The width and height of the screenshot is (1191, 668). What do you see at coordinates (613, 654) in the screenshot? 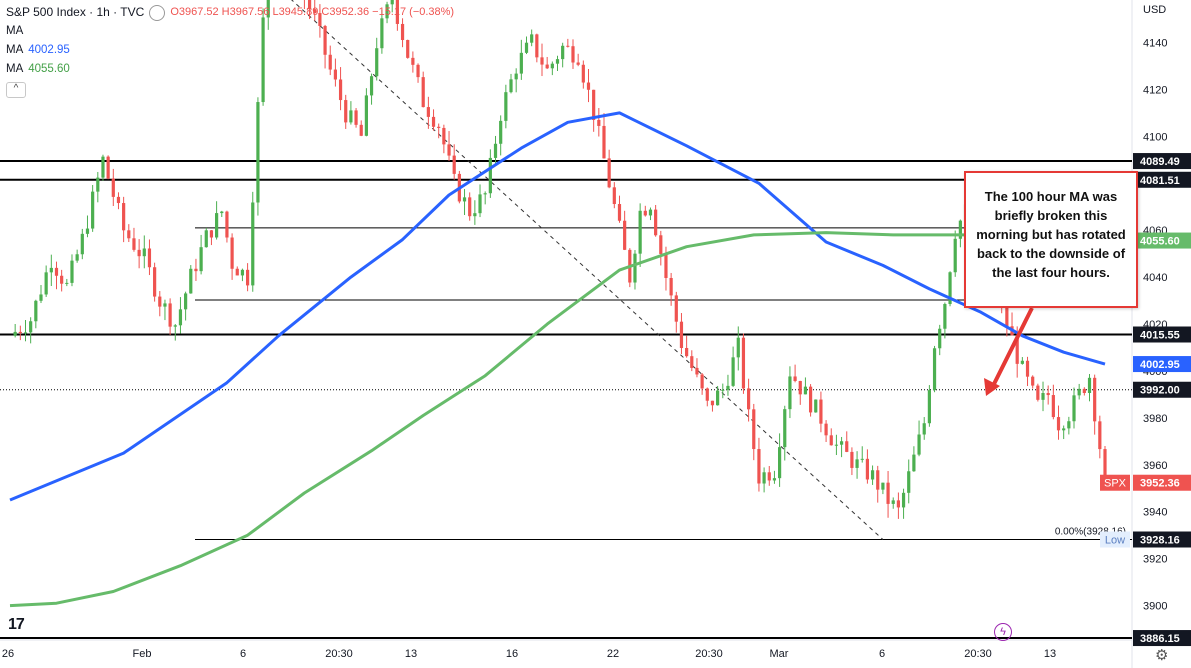
I see `x-tick-label: 22` at bounding box center [613, 654].